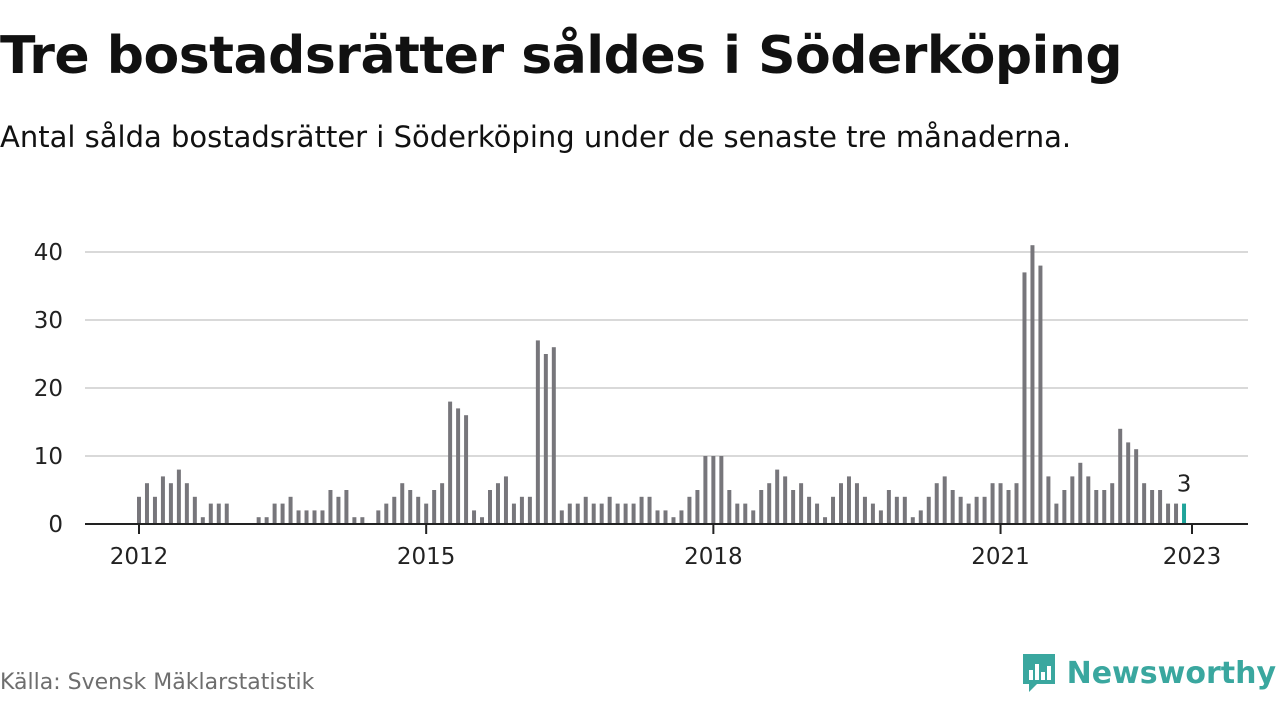 The height and width of the screenshot is (720, 1280). What do you see at coordinates (1148, 673) in the screenshot?
I see `brand-logo: Newsworthy` at bounding box center [1148, 673].